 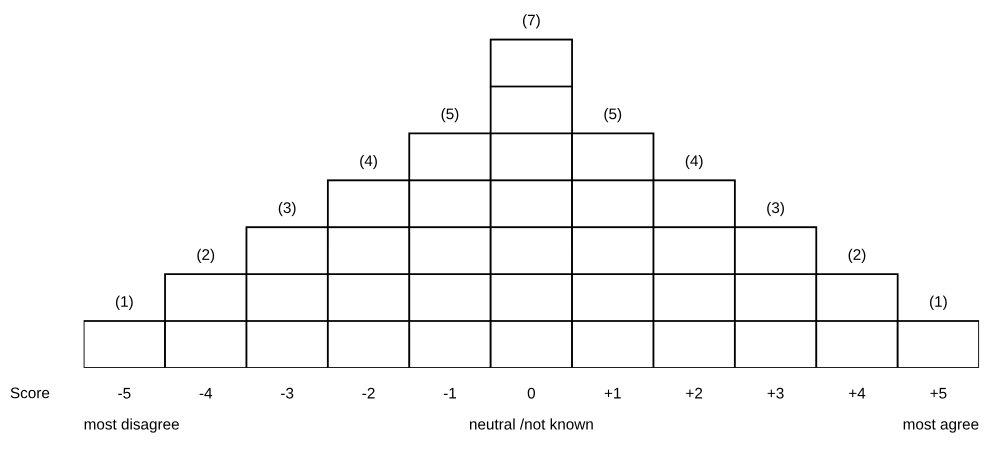 What do you see at coordinates (450, 393) in the screenshot?
I see `x-tick-label: -1` at bounding box center [450, 393].